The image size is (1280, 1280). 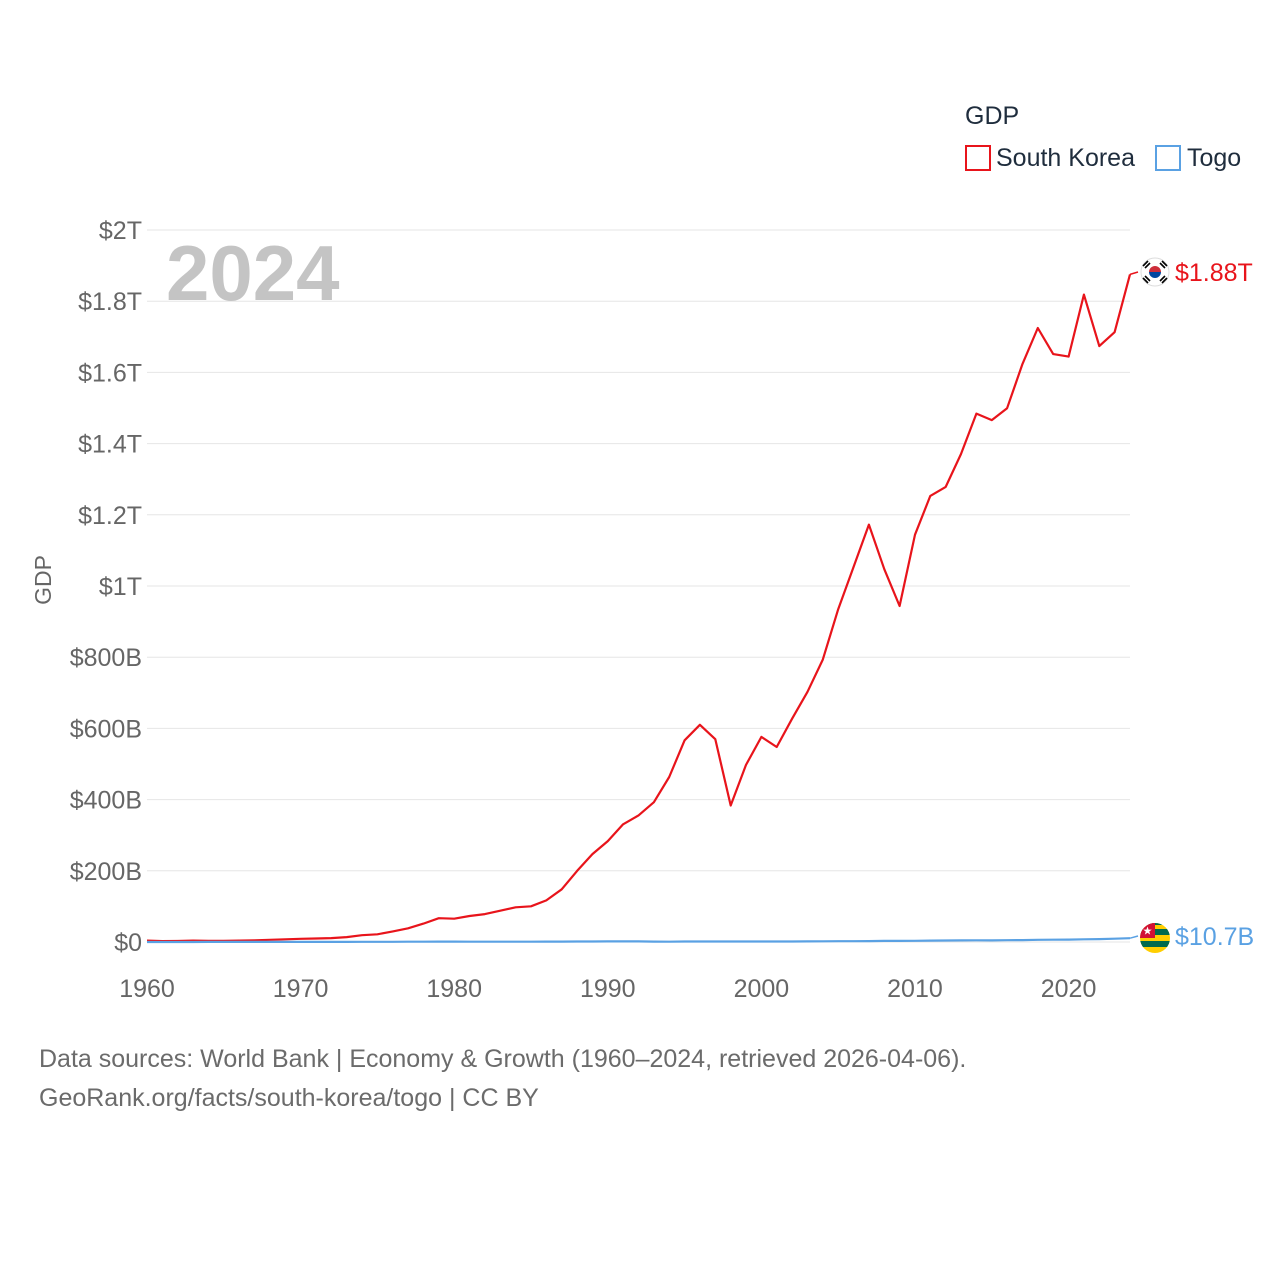 What do you see at coordinates (106, 729) in the screenshot?
I see `y-tick-label: $600B` at bounding box center [106, 729].